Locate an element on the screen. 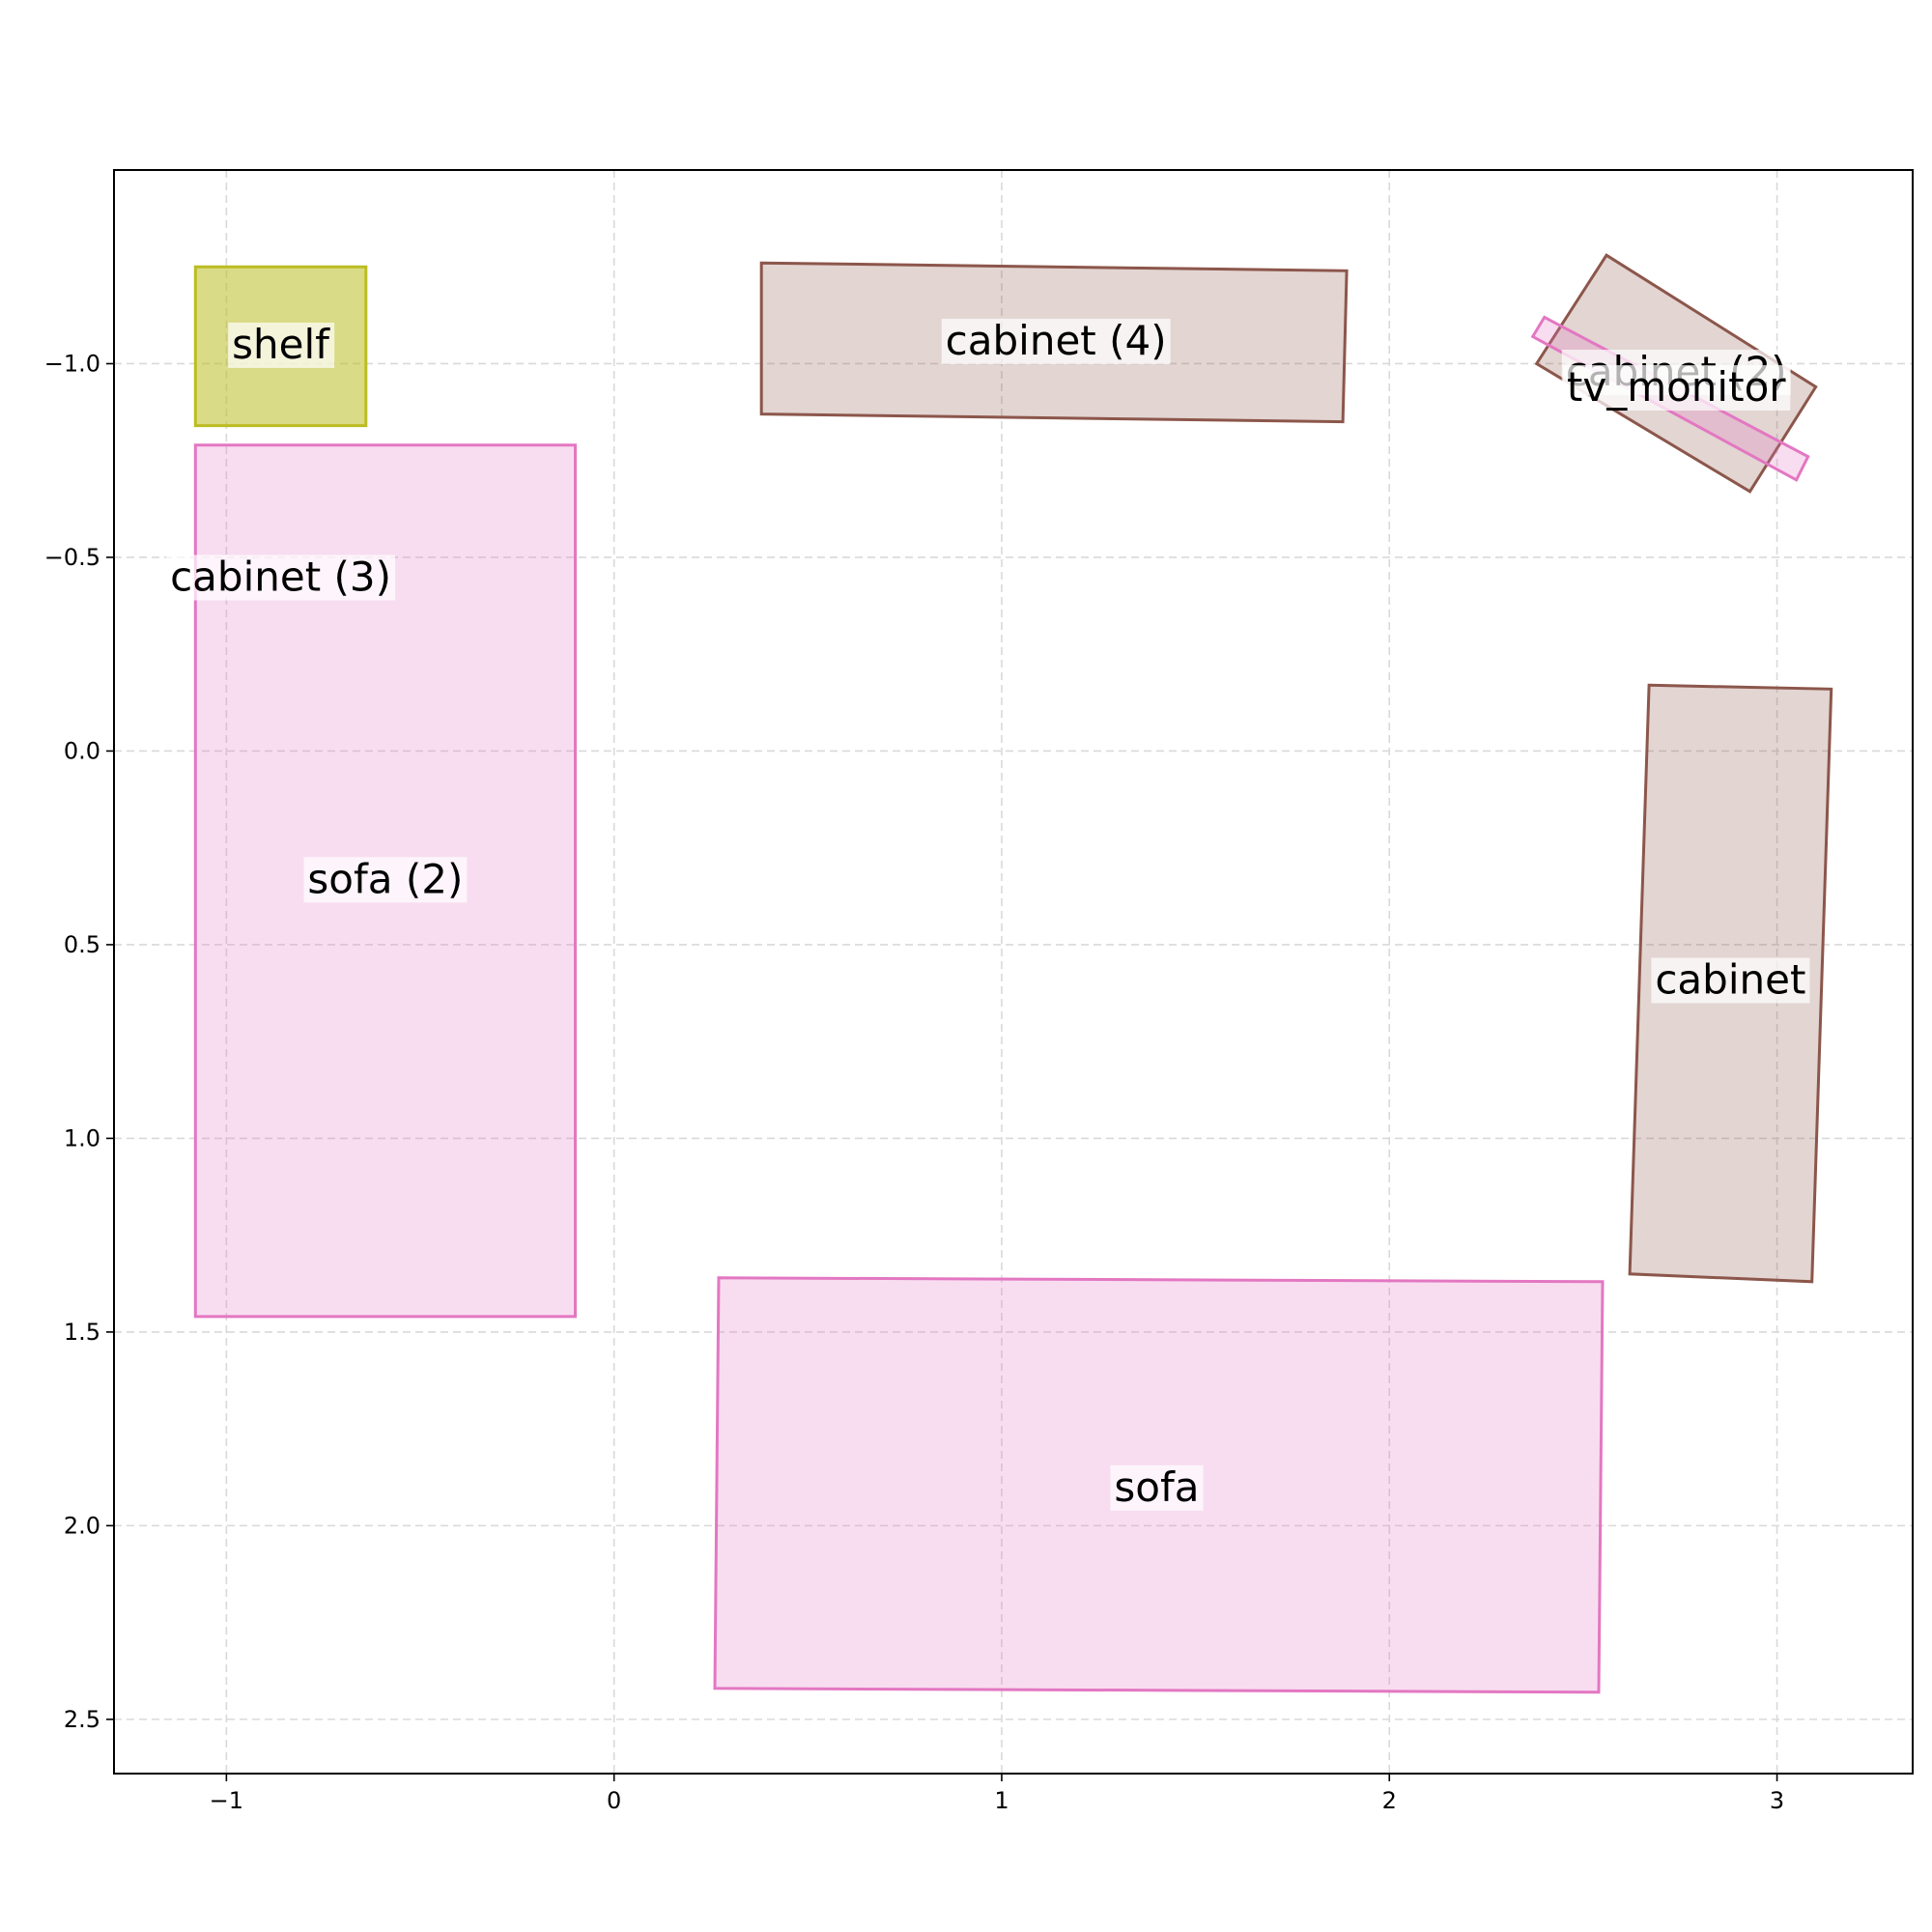 The image size is (1932, 1932). x-tick-label: 1 is located at coordinates (1002, 1800).